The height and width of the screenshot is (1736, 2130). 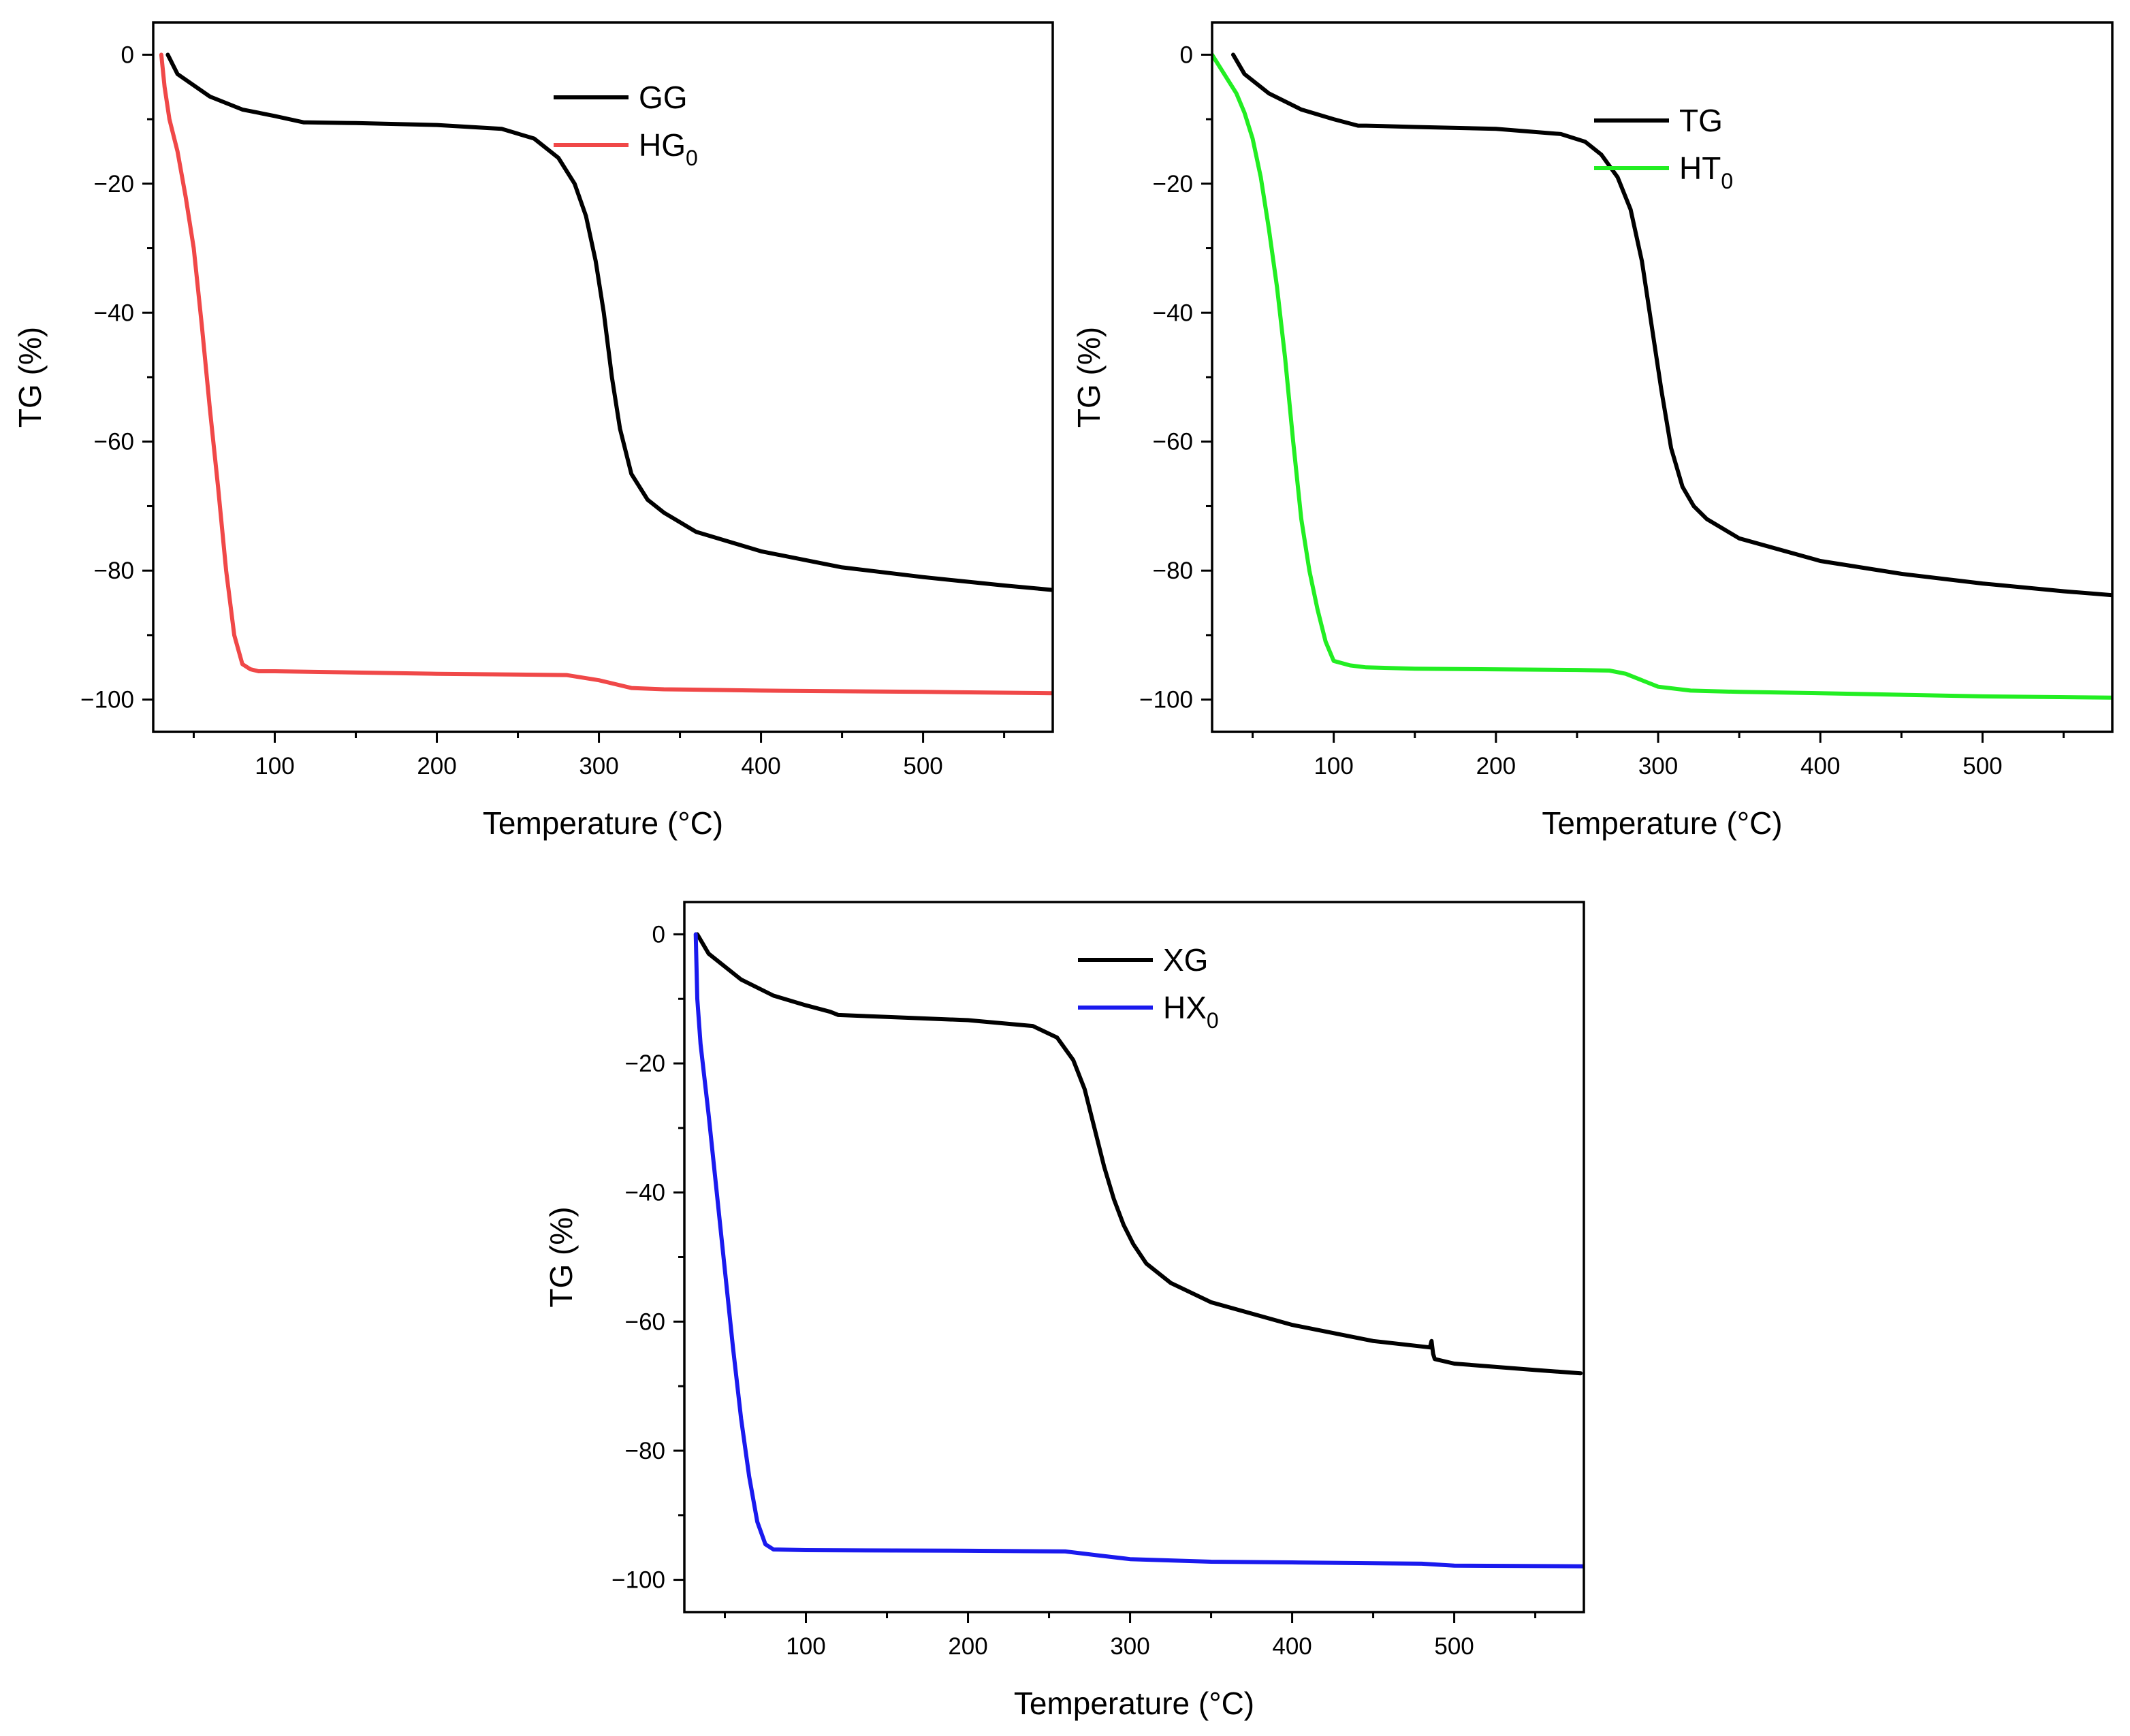 What do you see at coordinates (663, 97) in the screenshot?
I see `legend-label: GG` at bounding box center [663, 97].